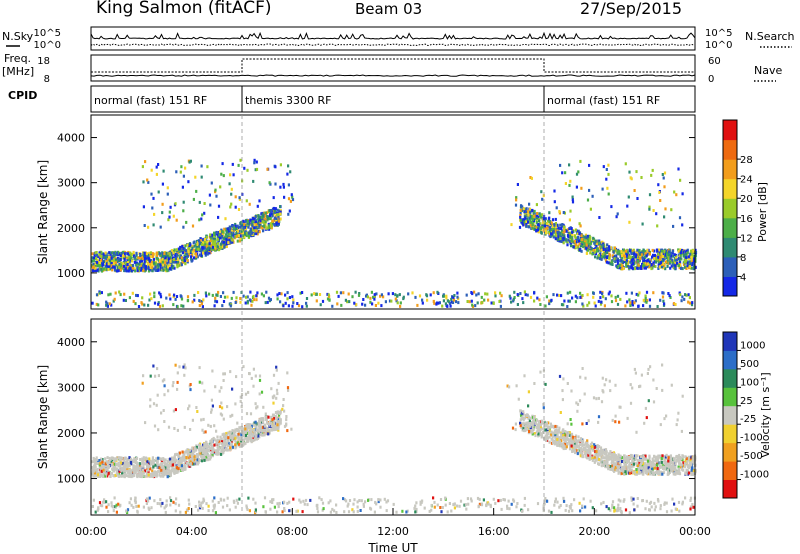  I want to click on nsearch-trace, so click(393, 45).